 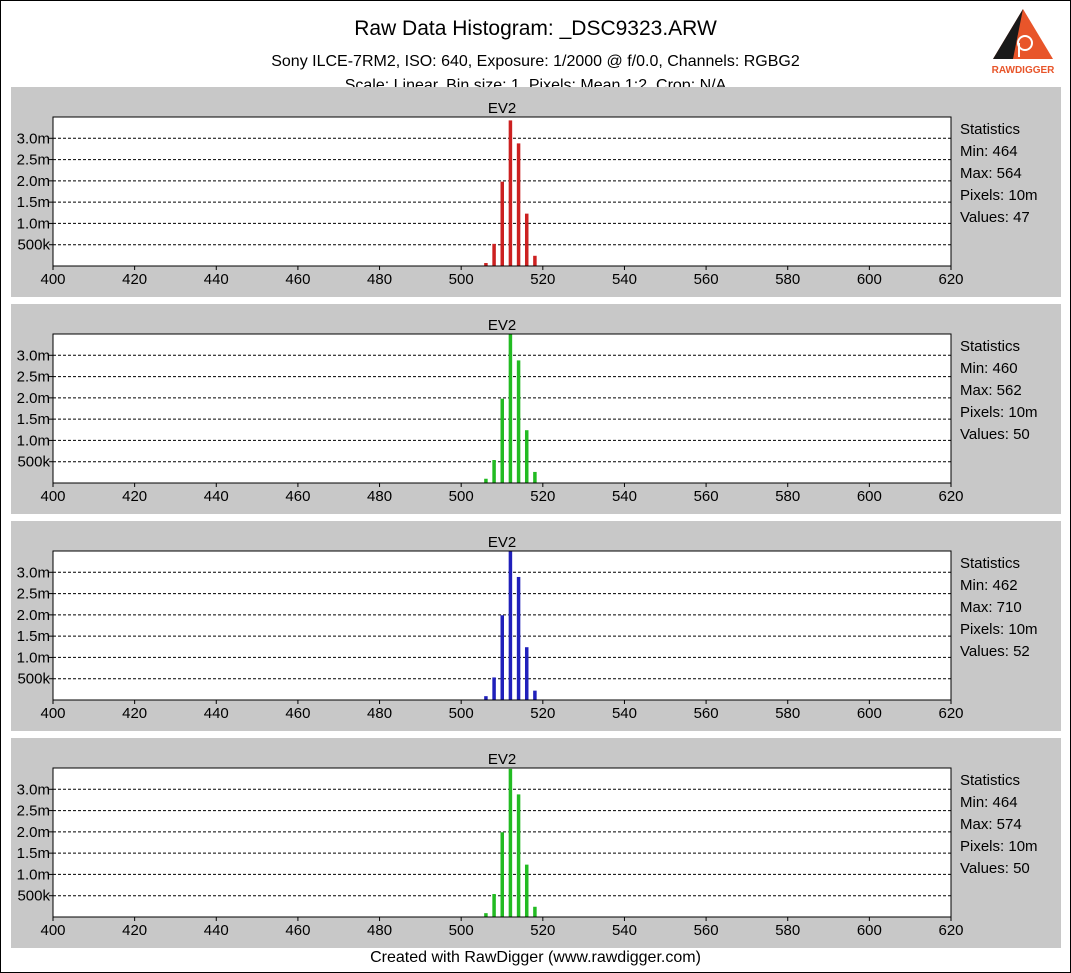 I want to click on y-tick-label: 2.0m, so click(x=33, y=181).